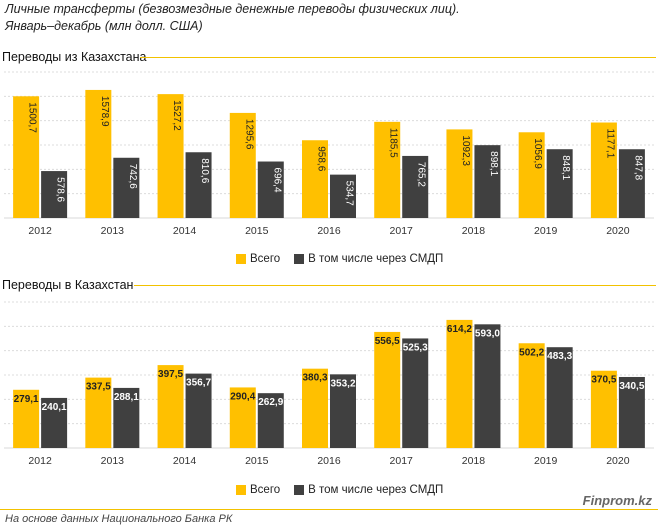 This screenshot has height=531, width=658. I want to click on bar-total-2020, so click(603, 170).